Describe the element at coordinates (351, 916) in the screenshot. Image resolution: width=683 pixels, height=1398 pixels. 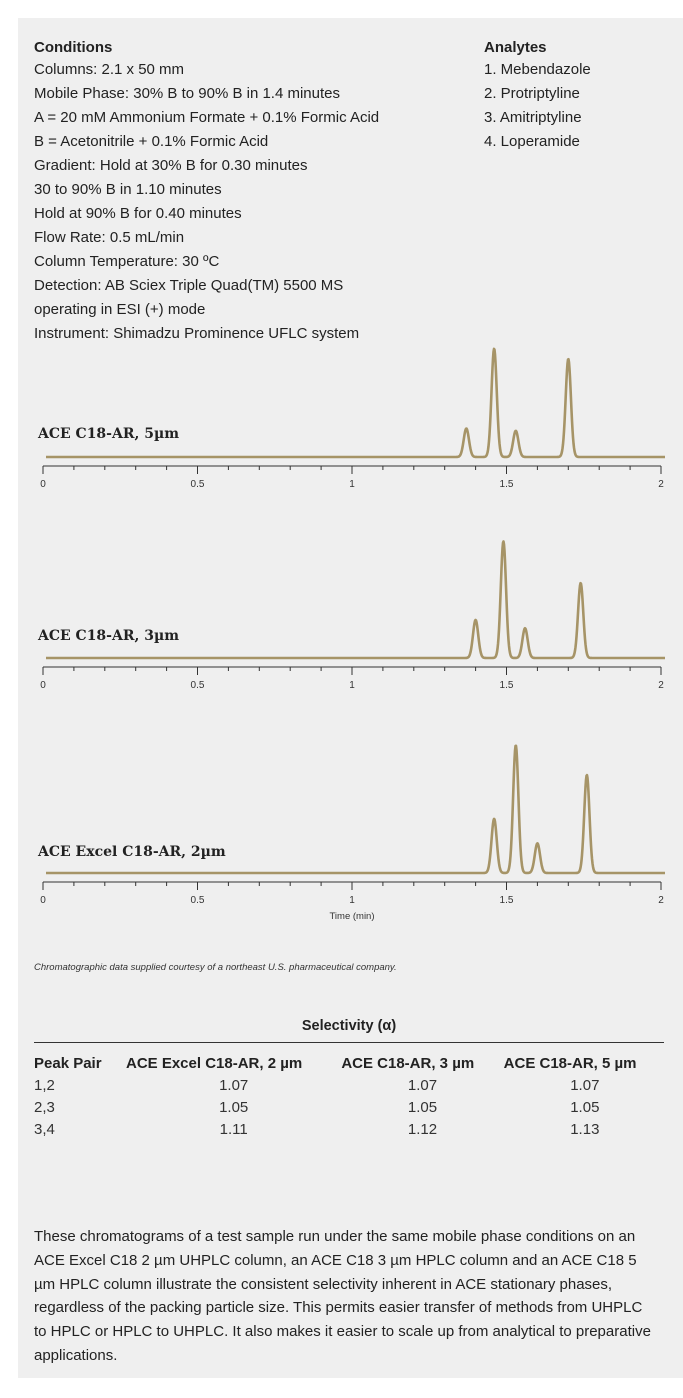
I see `x-axis-label: Time (min)` at that location.